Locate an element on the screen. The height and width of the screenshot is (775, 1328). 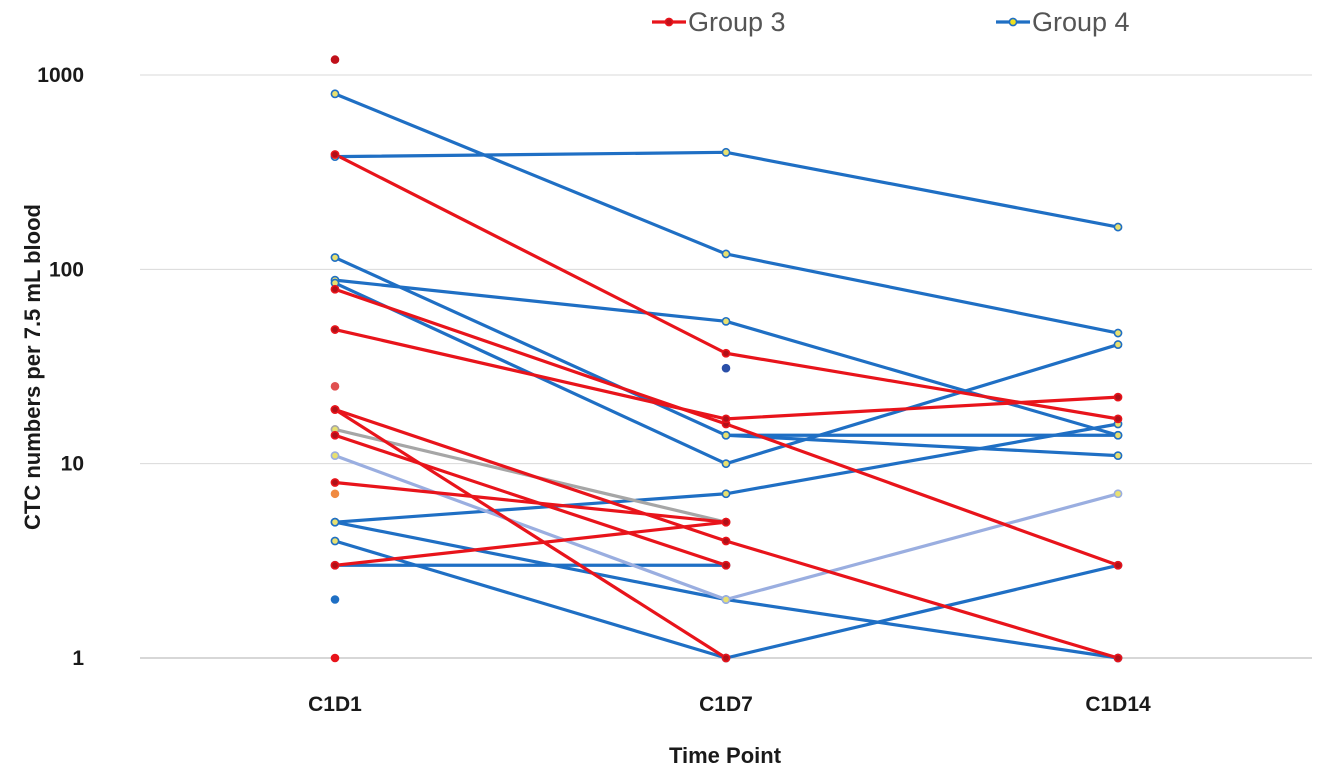
x-tick-labels: C1D1 C1D7 C1D14 is located at coordinates (729, 704).